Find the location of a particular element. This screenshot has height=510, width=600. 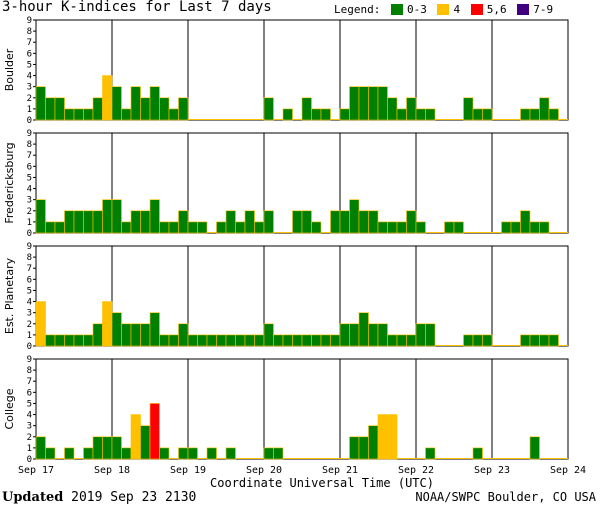

legend-item-4: 4 is located at coordinates (448, 9).